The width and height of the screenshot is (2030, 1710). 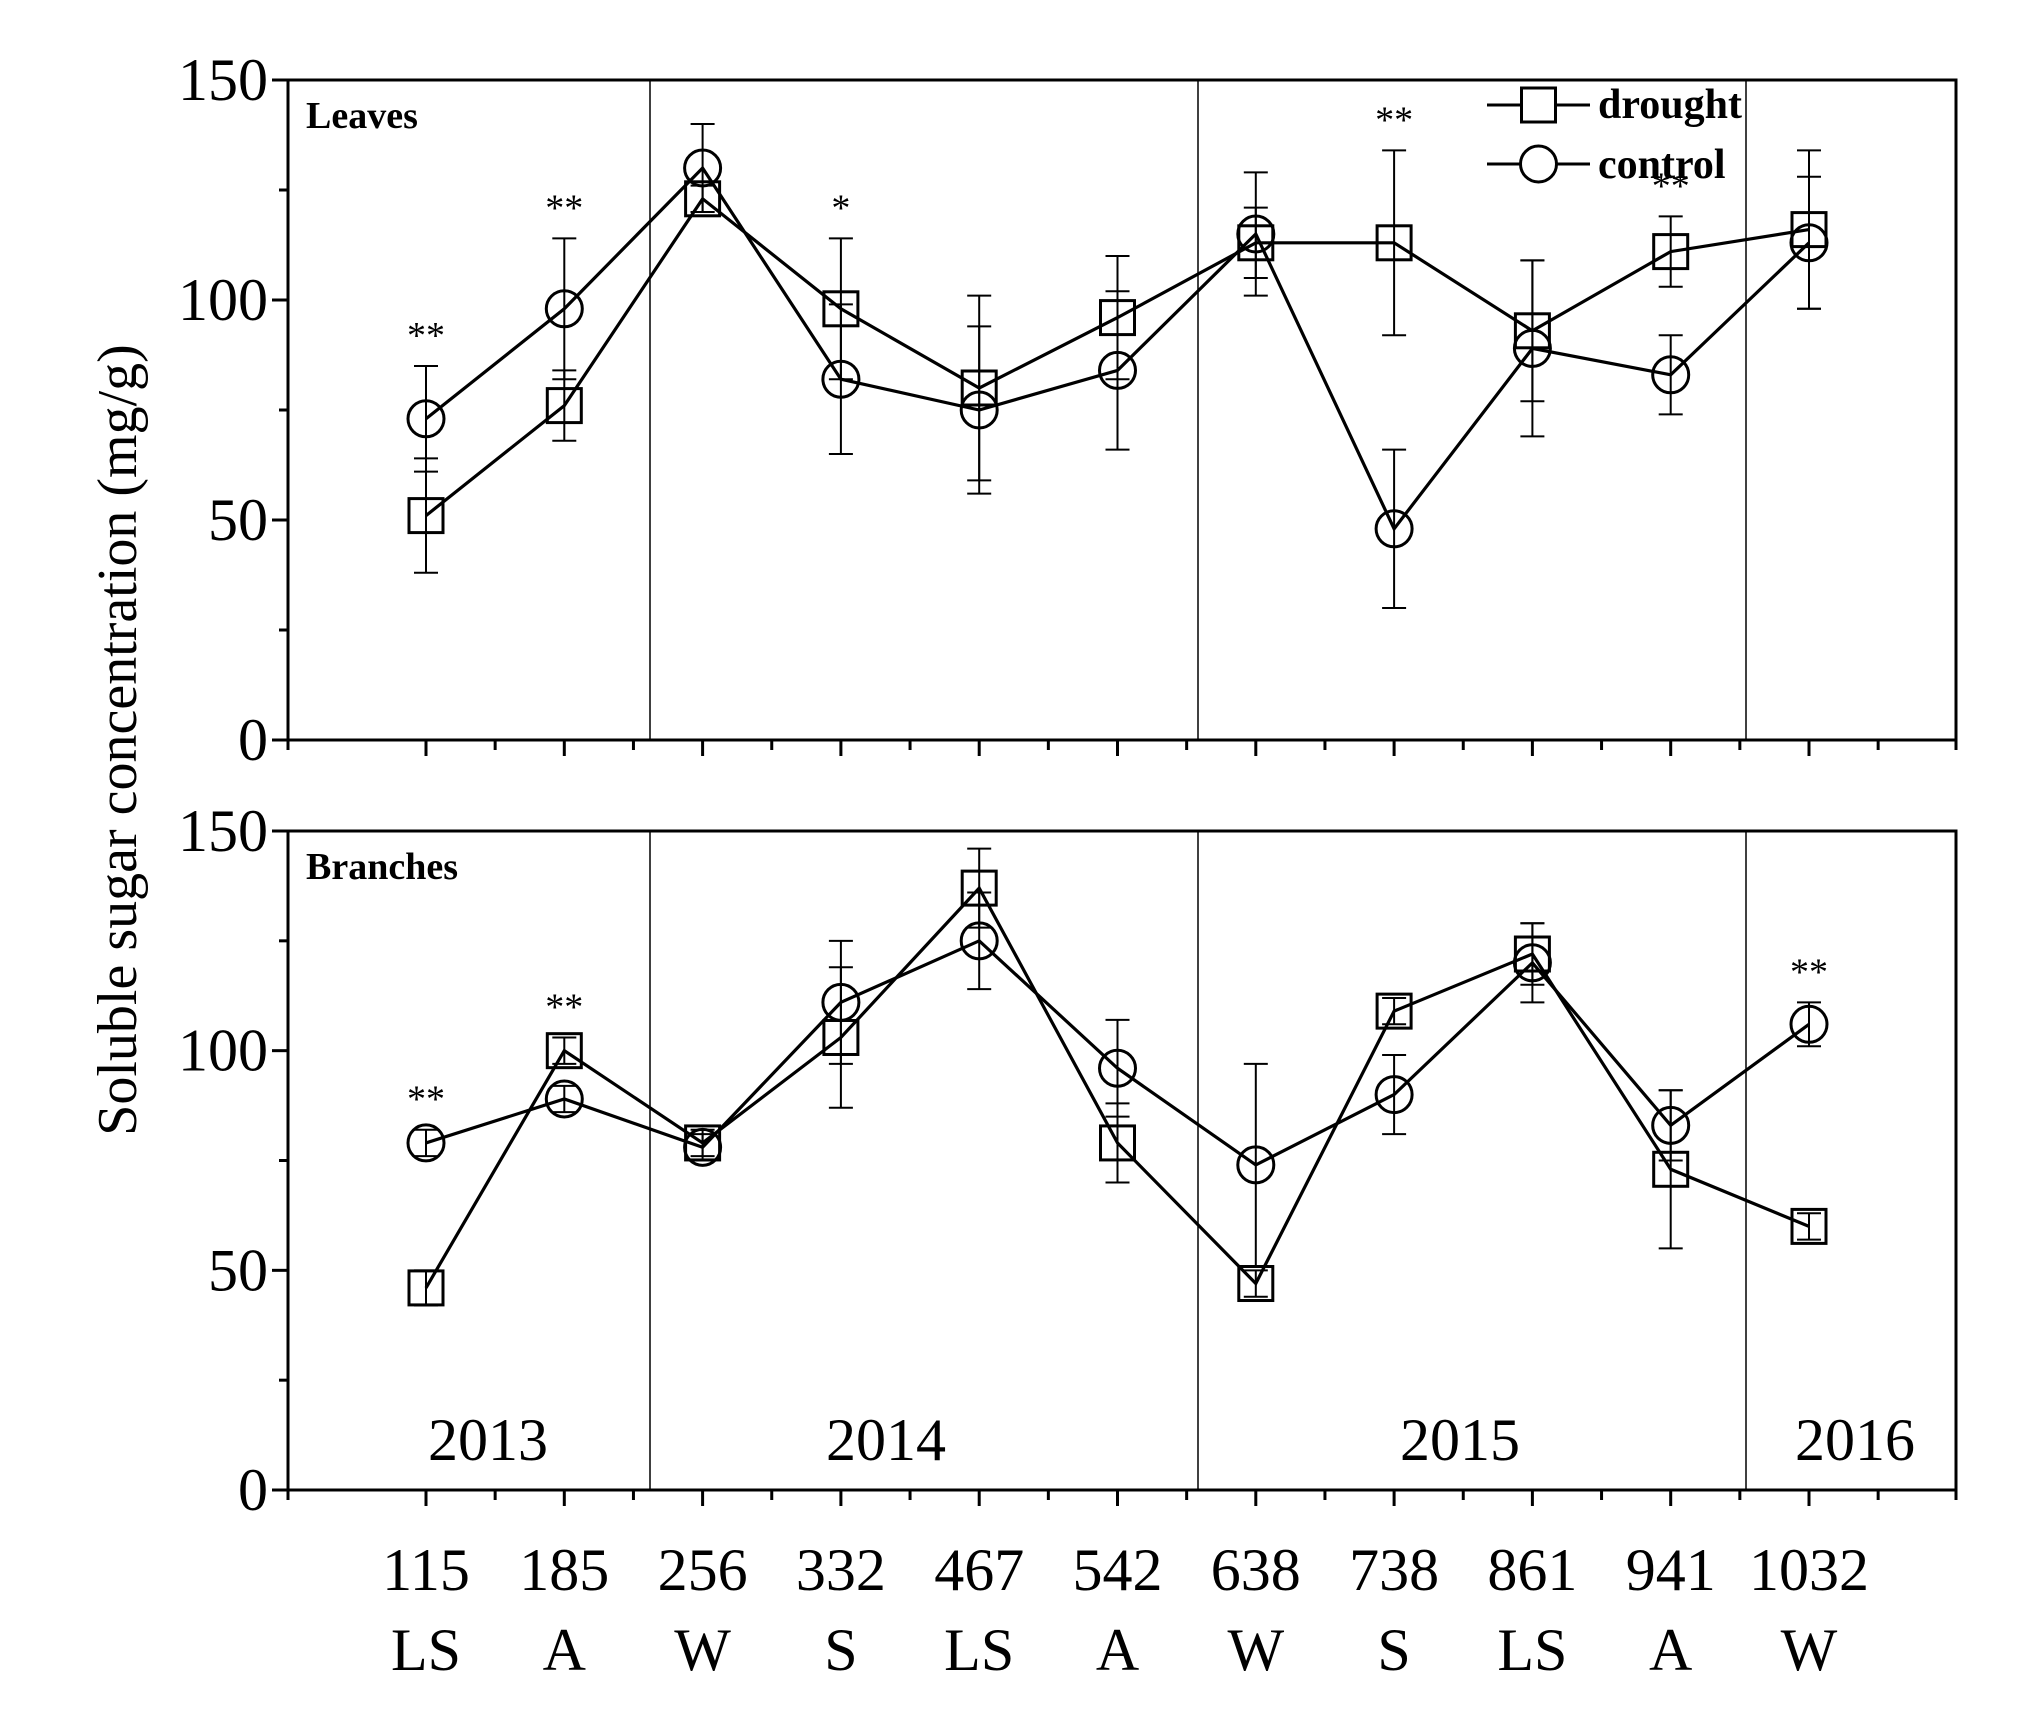 What do you see at coordinates (841, 1570) in the screenshot?
I see `x-tick-label: 332` at bounding box center [841, 1570].